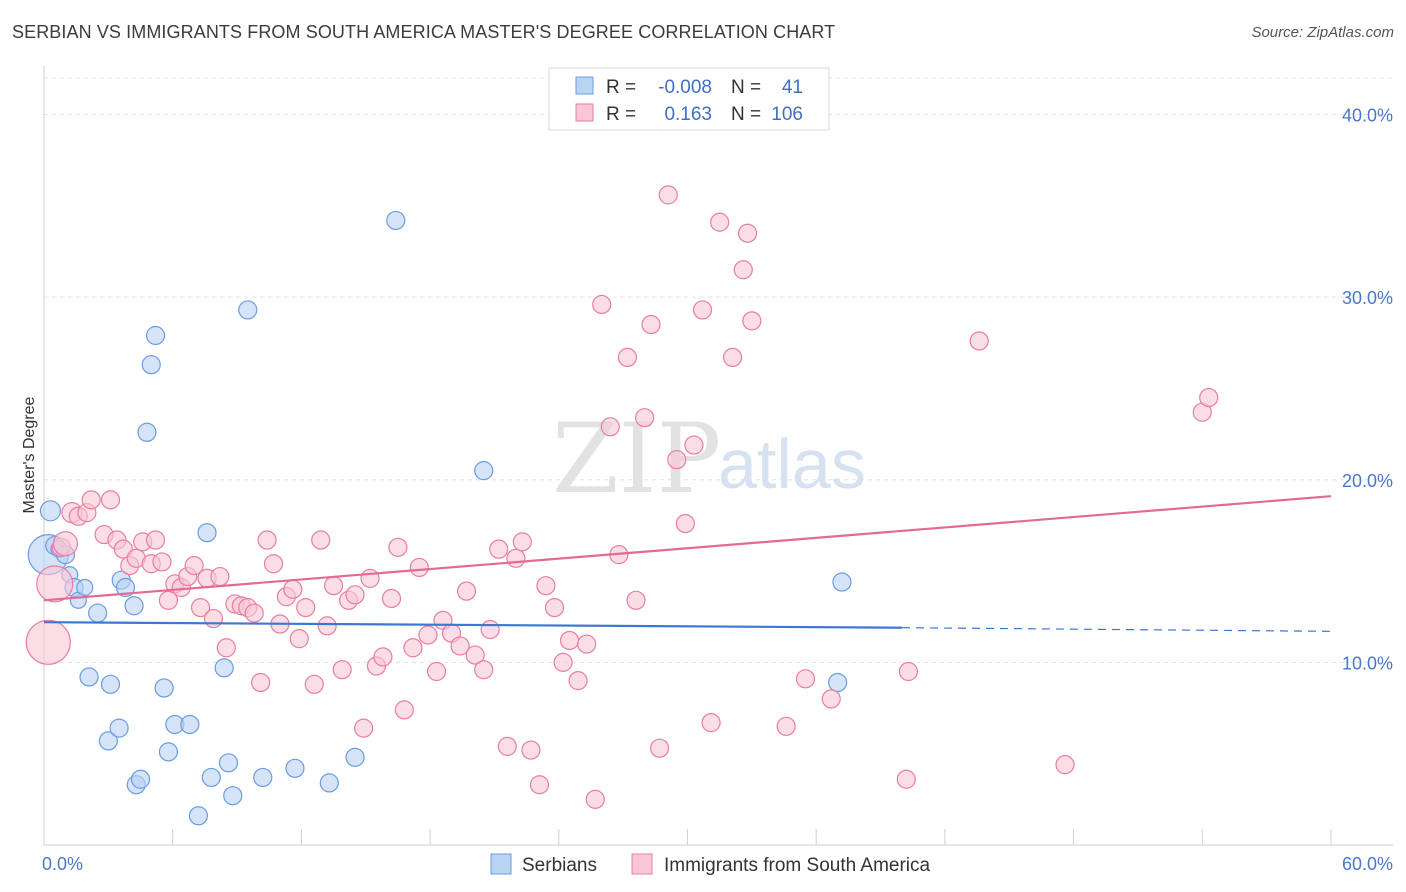  I want to click on legend-n-value: 106, so click(787, 114).